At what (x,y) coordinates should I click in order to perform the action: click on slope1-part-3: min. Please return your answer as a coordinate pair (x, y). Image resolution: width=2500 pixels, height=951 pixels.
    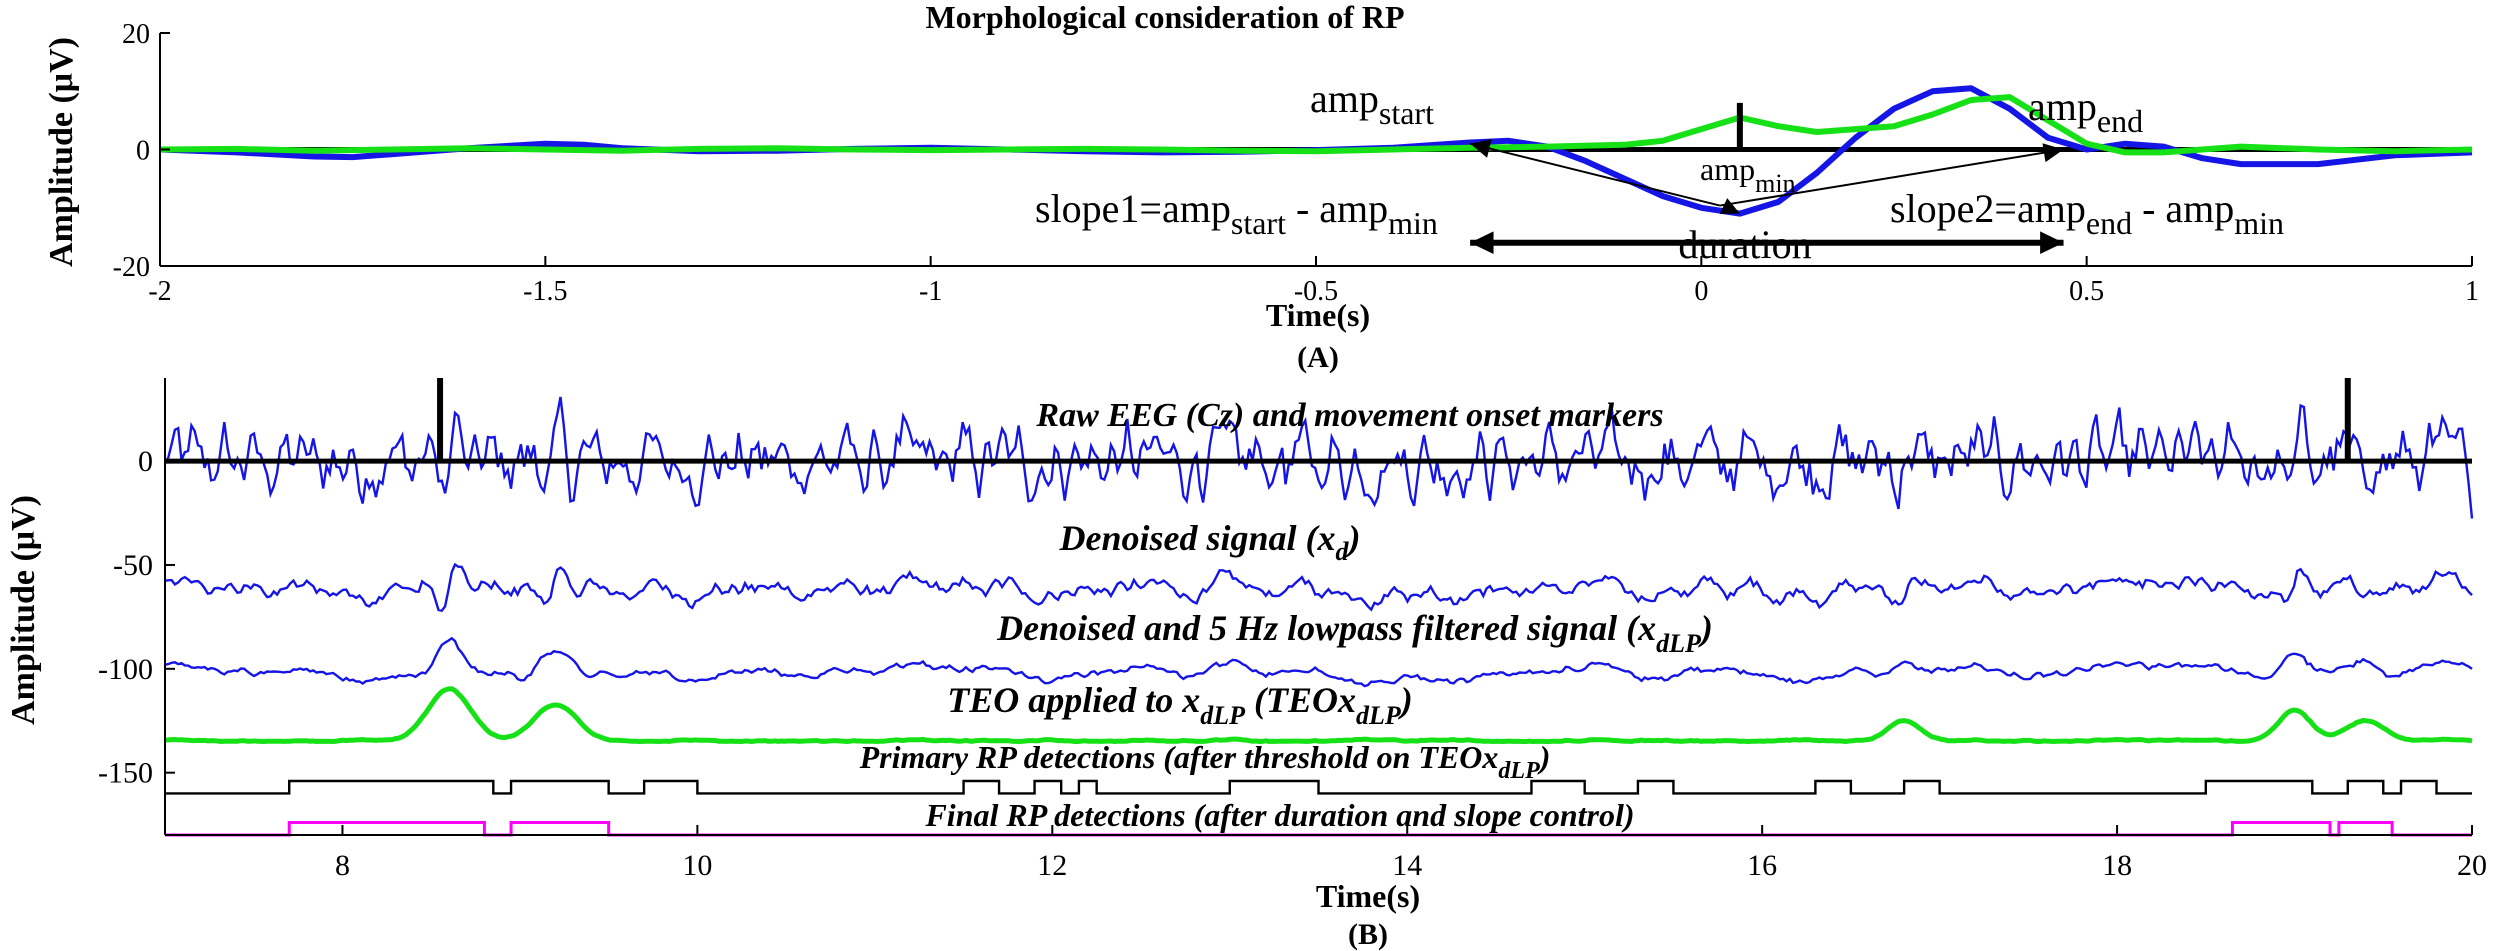
    Looking at the image, I should click on (1413, 223).